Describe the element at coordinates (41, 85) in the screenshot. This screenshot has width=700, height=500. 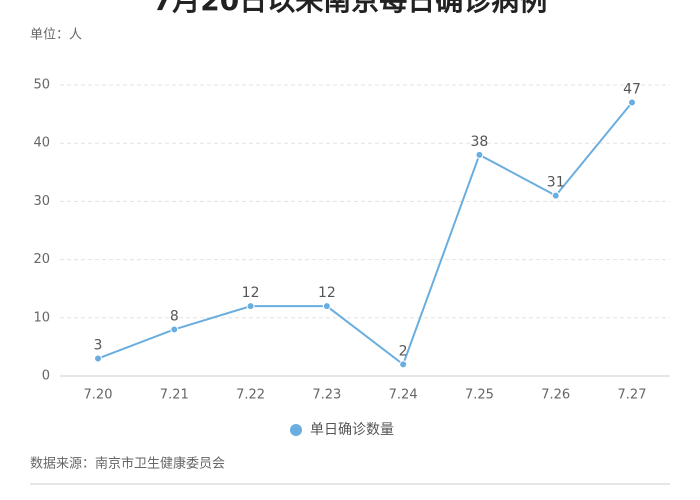
I see `y-tick-label: 50` at that location.